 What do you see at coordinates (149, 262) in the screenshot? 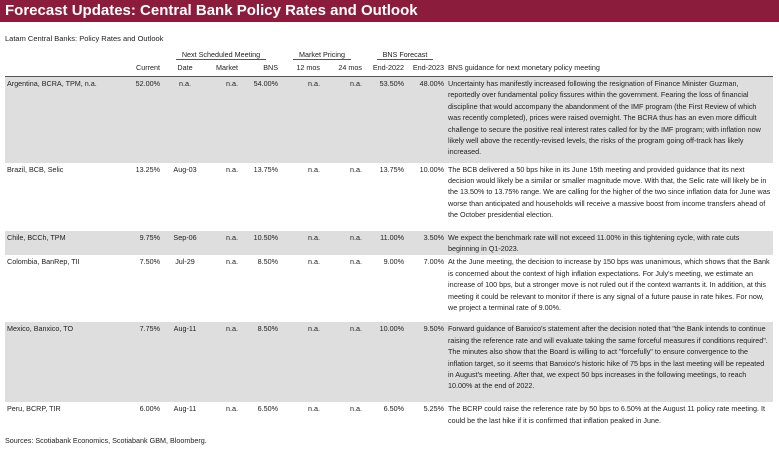
I see `rate-cell: 7.50%` at bounding box center [149, 262].